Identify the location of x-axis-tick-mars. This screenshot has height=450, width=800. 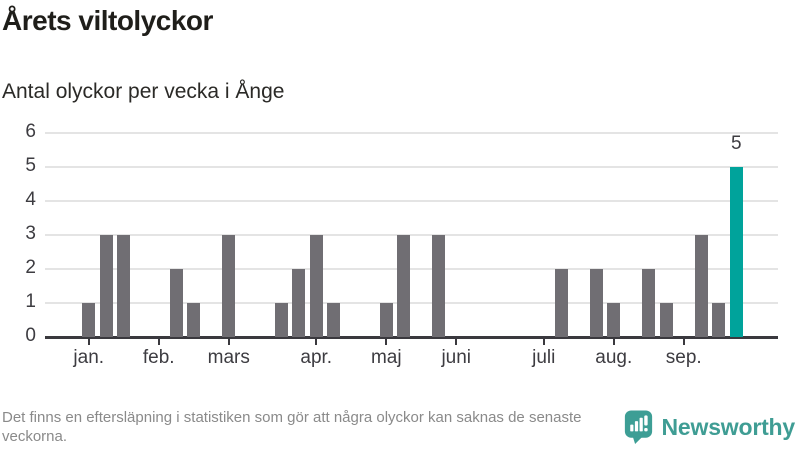
(228, 341).